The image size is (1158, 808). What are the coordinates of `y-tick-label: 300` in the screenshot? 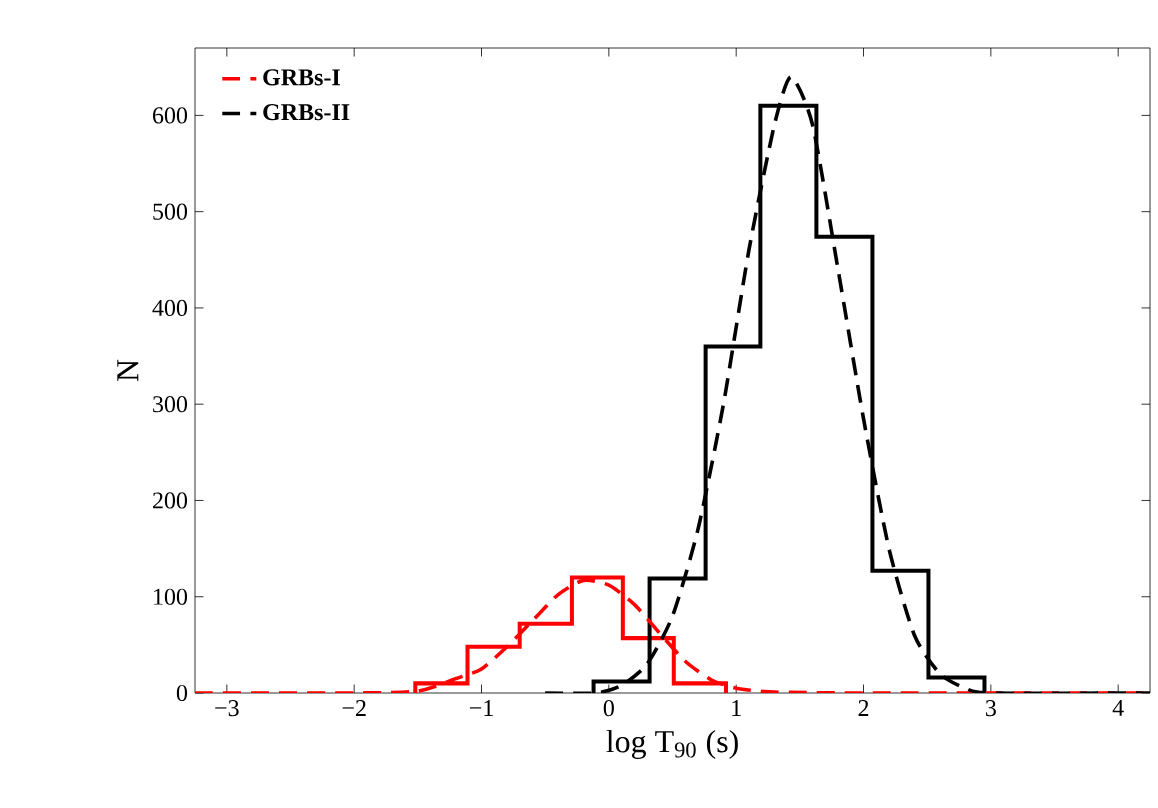 It's located at (170, 404).